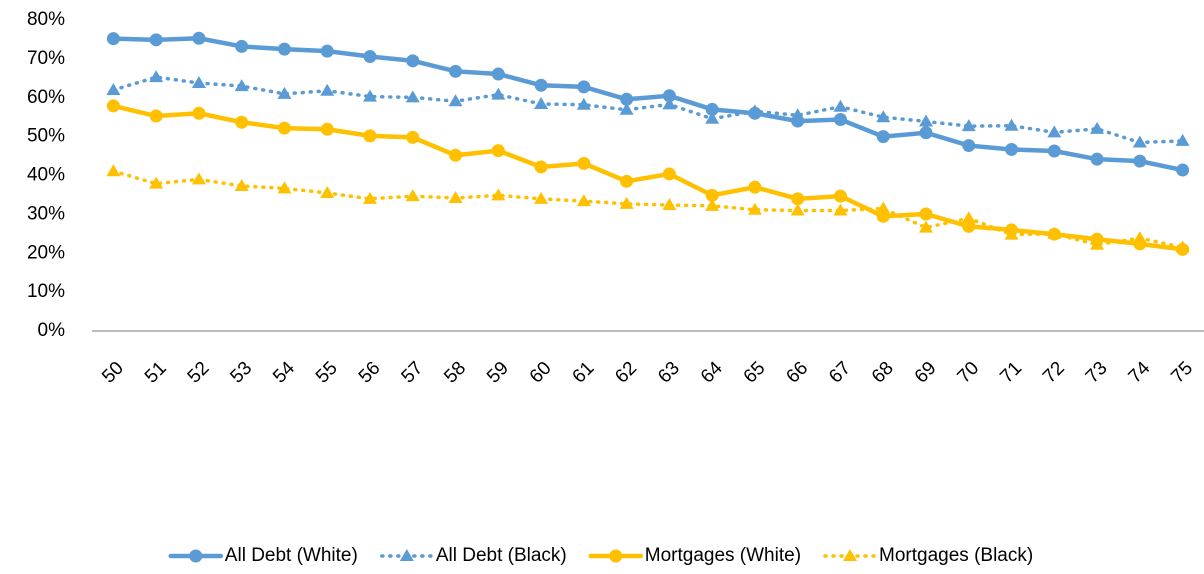 This screenshot has width=1204, height=574. I want to click on legend-label: Mortgages (White), so click(723, 555).